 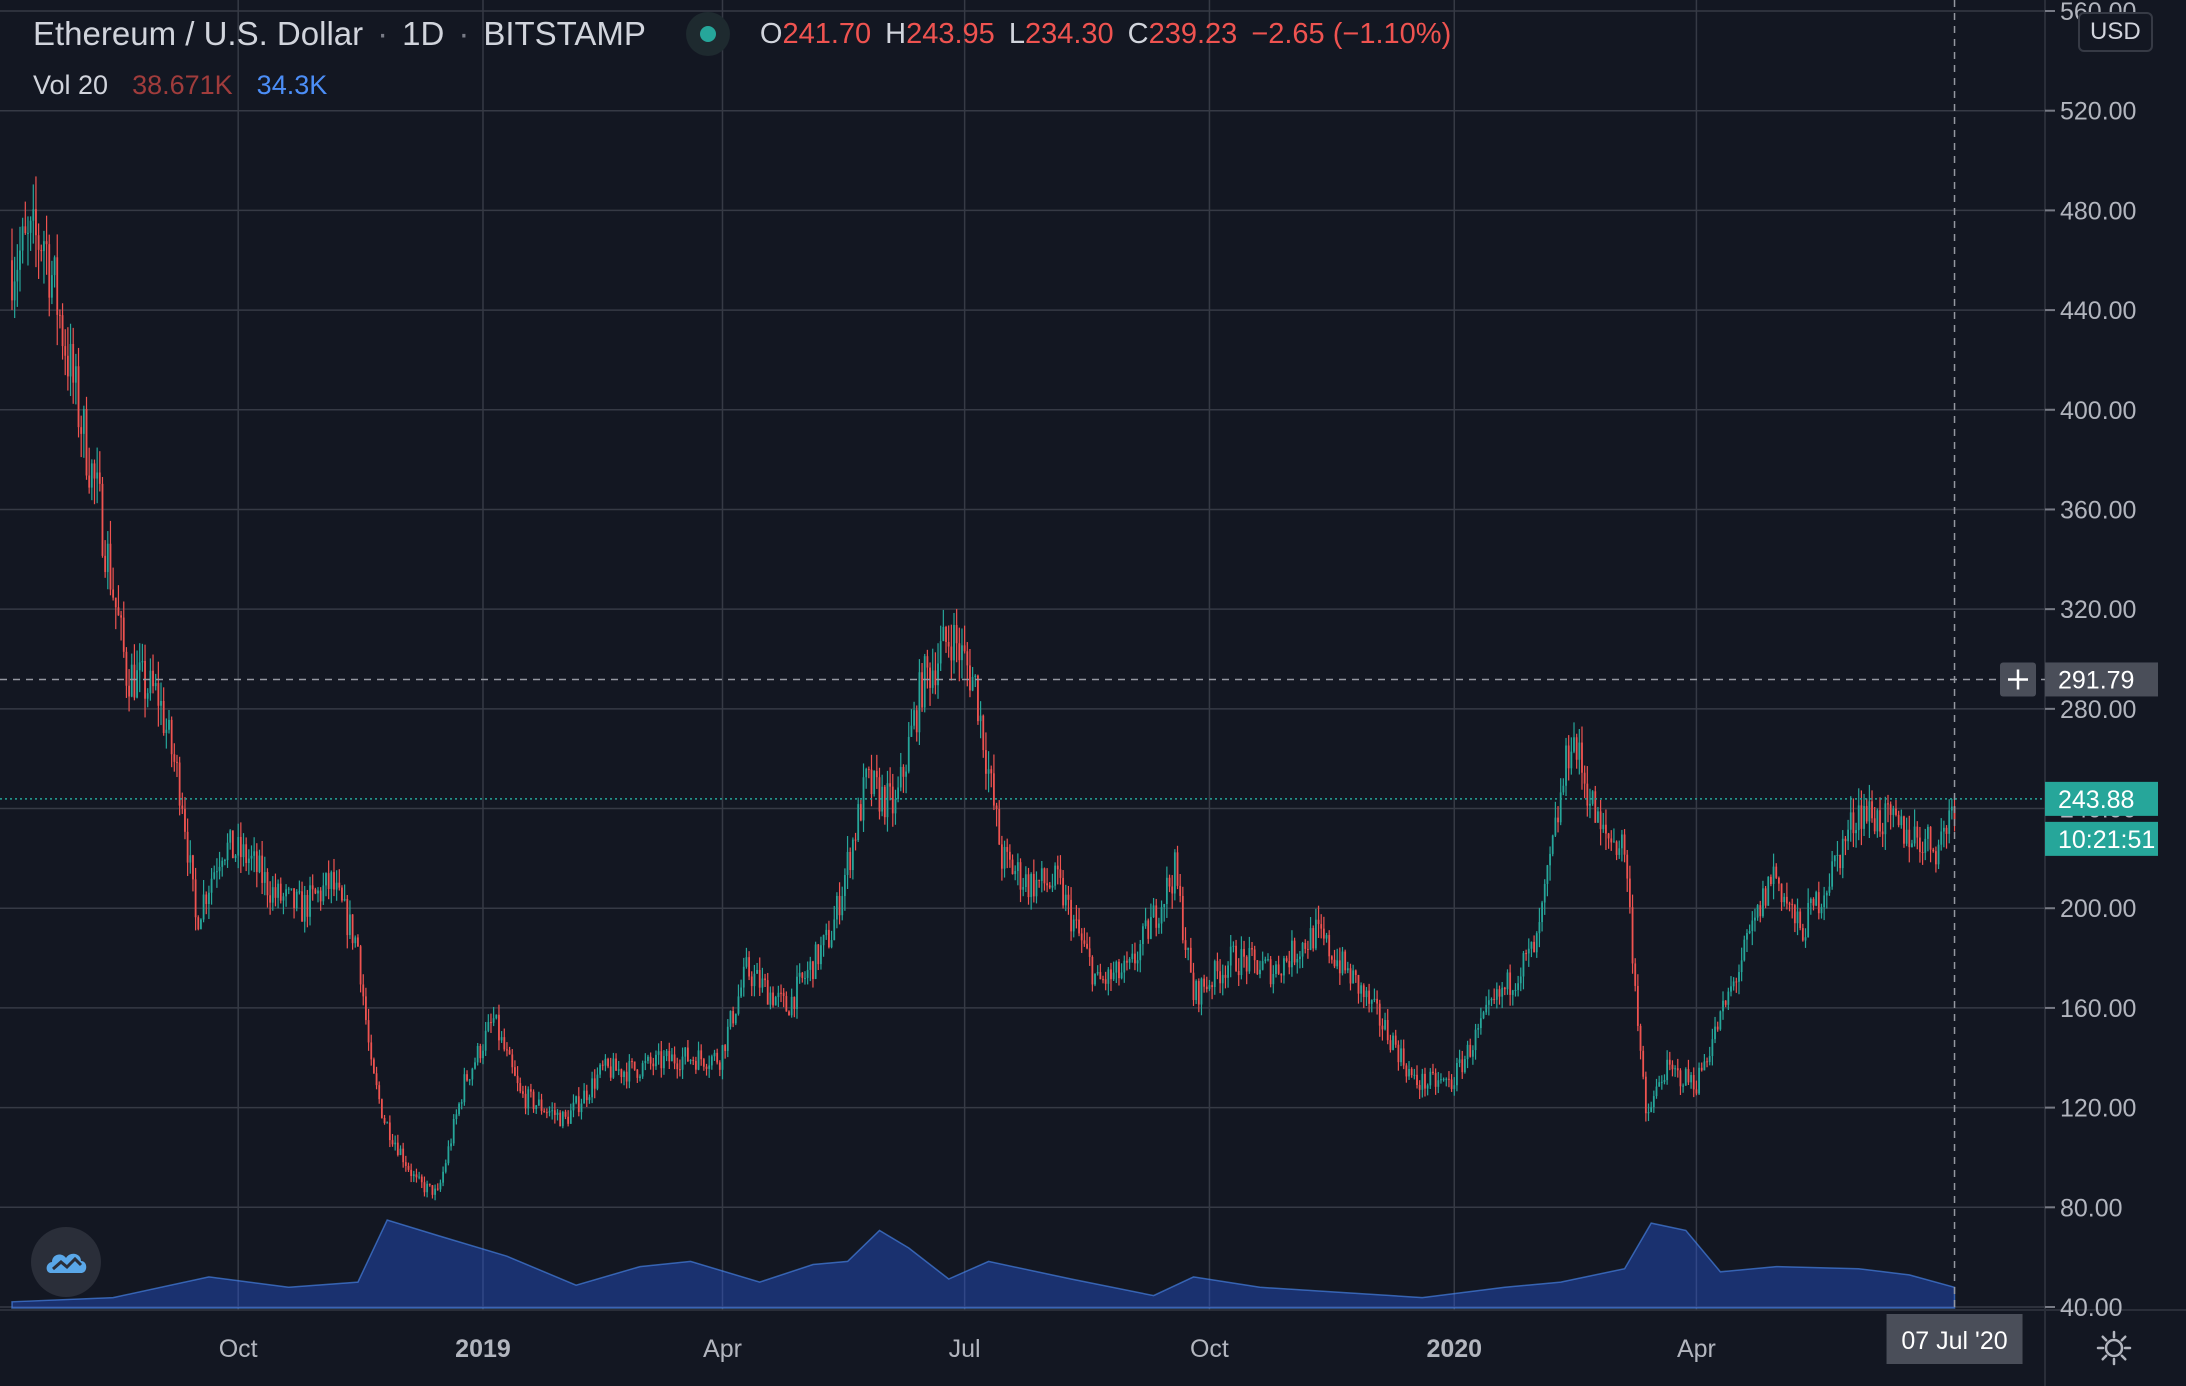 What do you see at coordinates (2091, 1208) in the screenshot?
I see `price-tick-label: 80.00` at bounding box center [2091, 1208].